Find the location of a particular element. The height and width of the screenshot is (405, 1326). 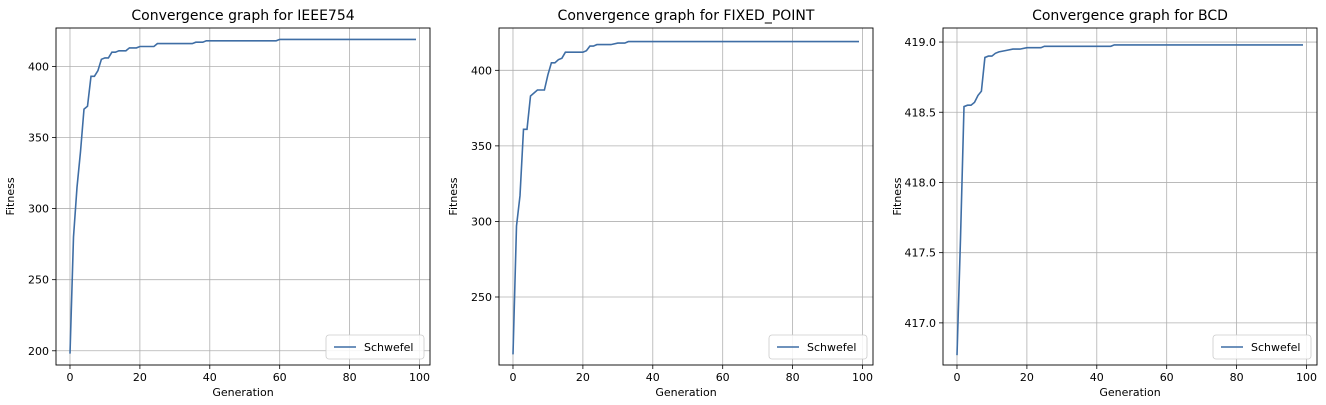

y-tick-label: 200 is located at coordinates (38, 351).